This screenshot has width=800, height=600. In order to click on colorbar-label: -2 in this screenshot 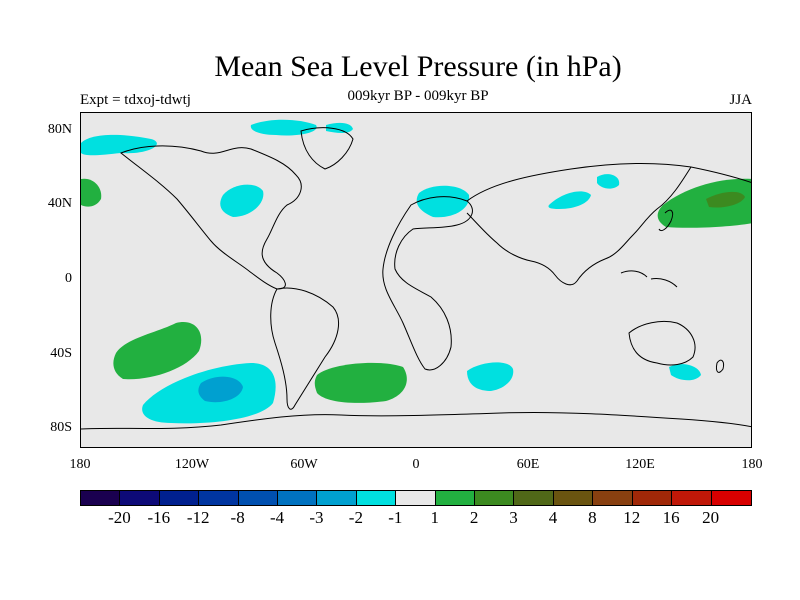, I will do `click(355, 517)`.